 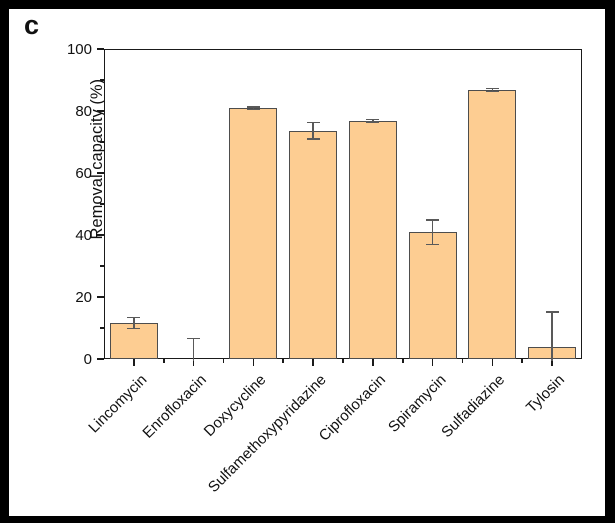 What do you see at coordinates (118, 404) in the screenshot?
I see `x-category-label: Lincomycin` at bounding box center [118, 404].